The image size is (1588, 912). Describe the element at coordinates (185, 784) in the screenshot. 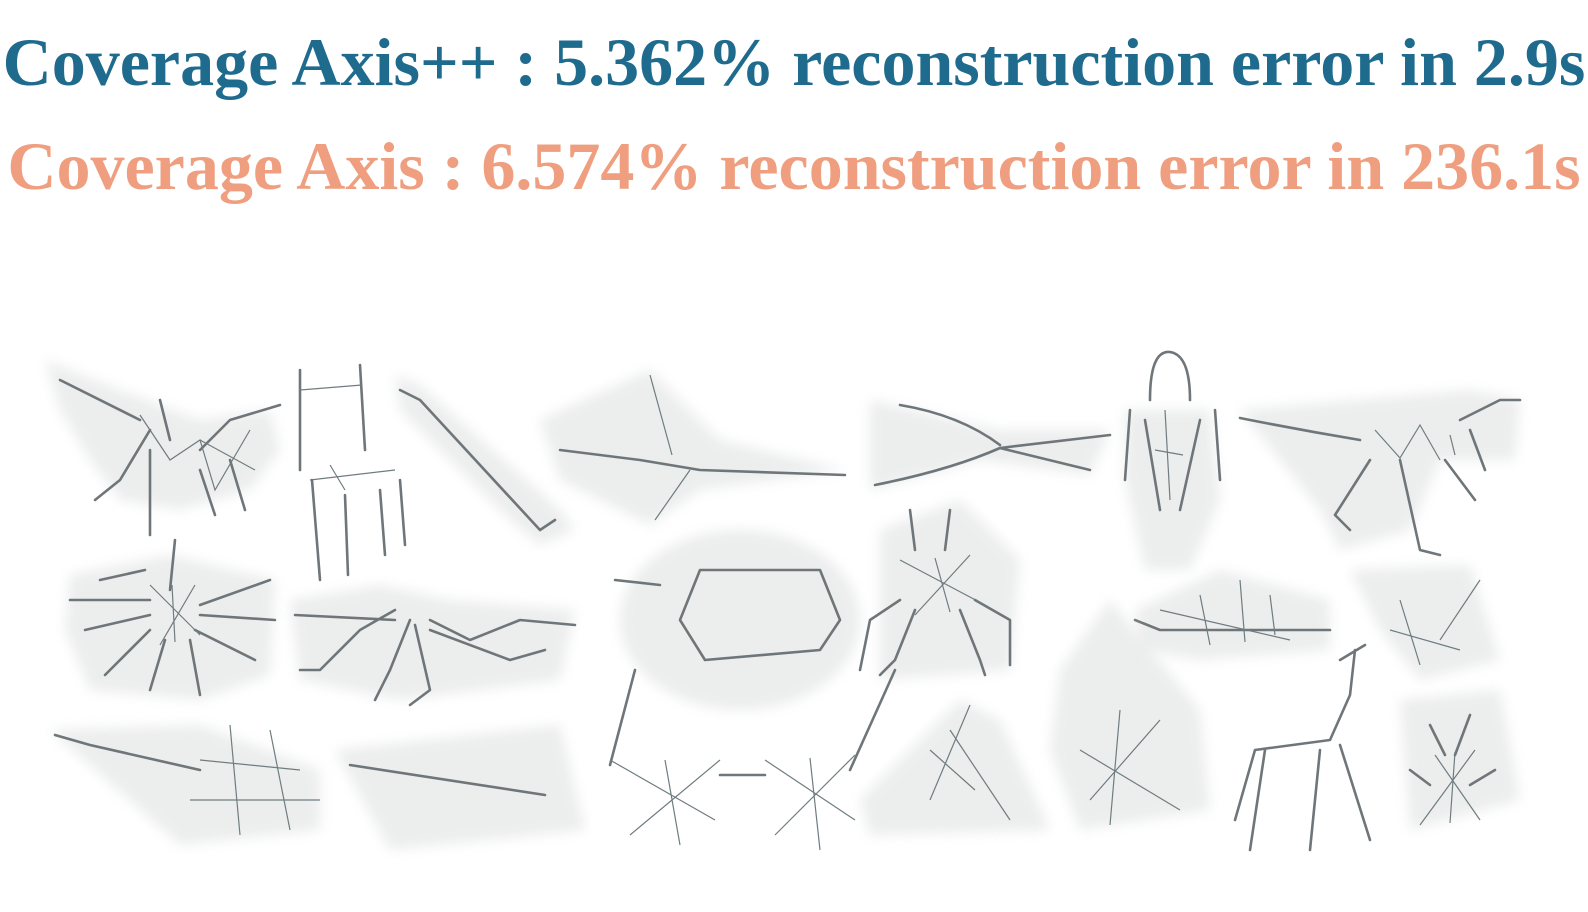

I see `guitar-skeleton` at that location.